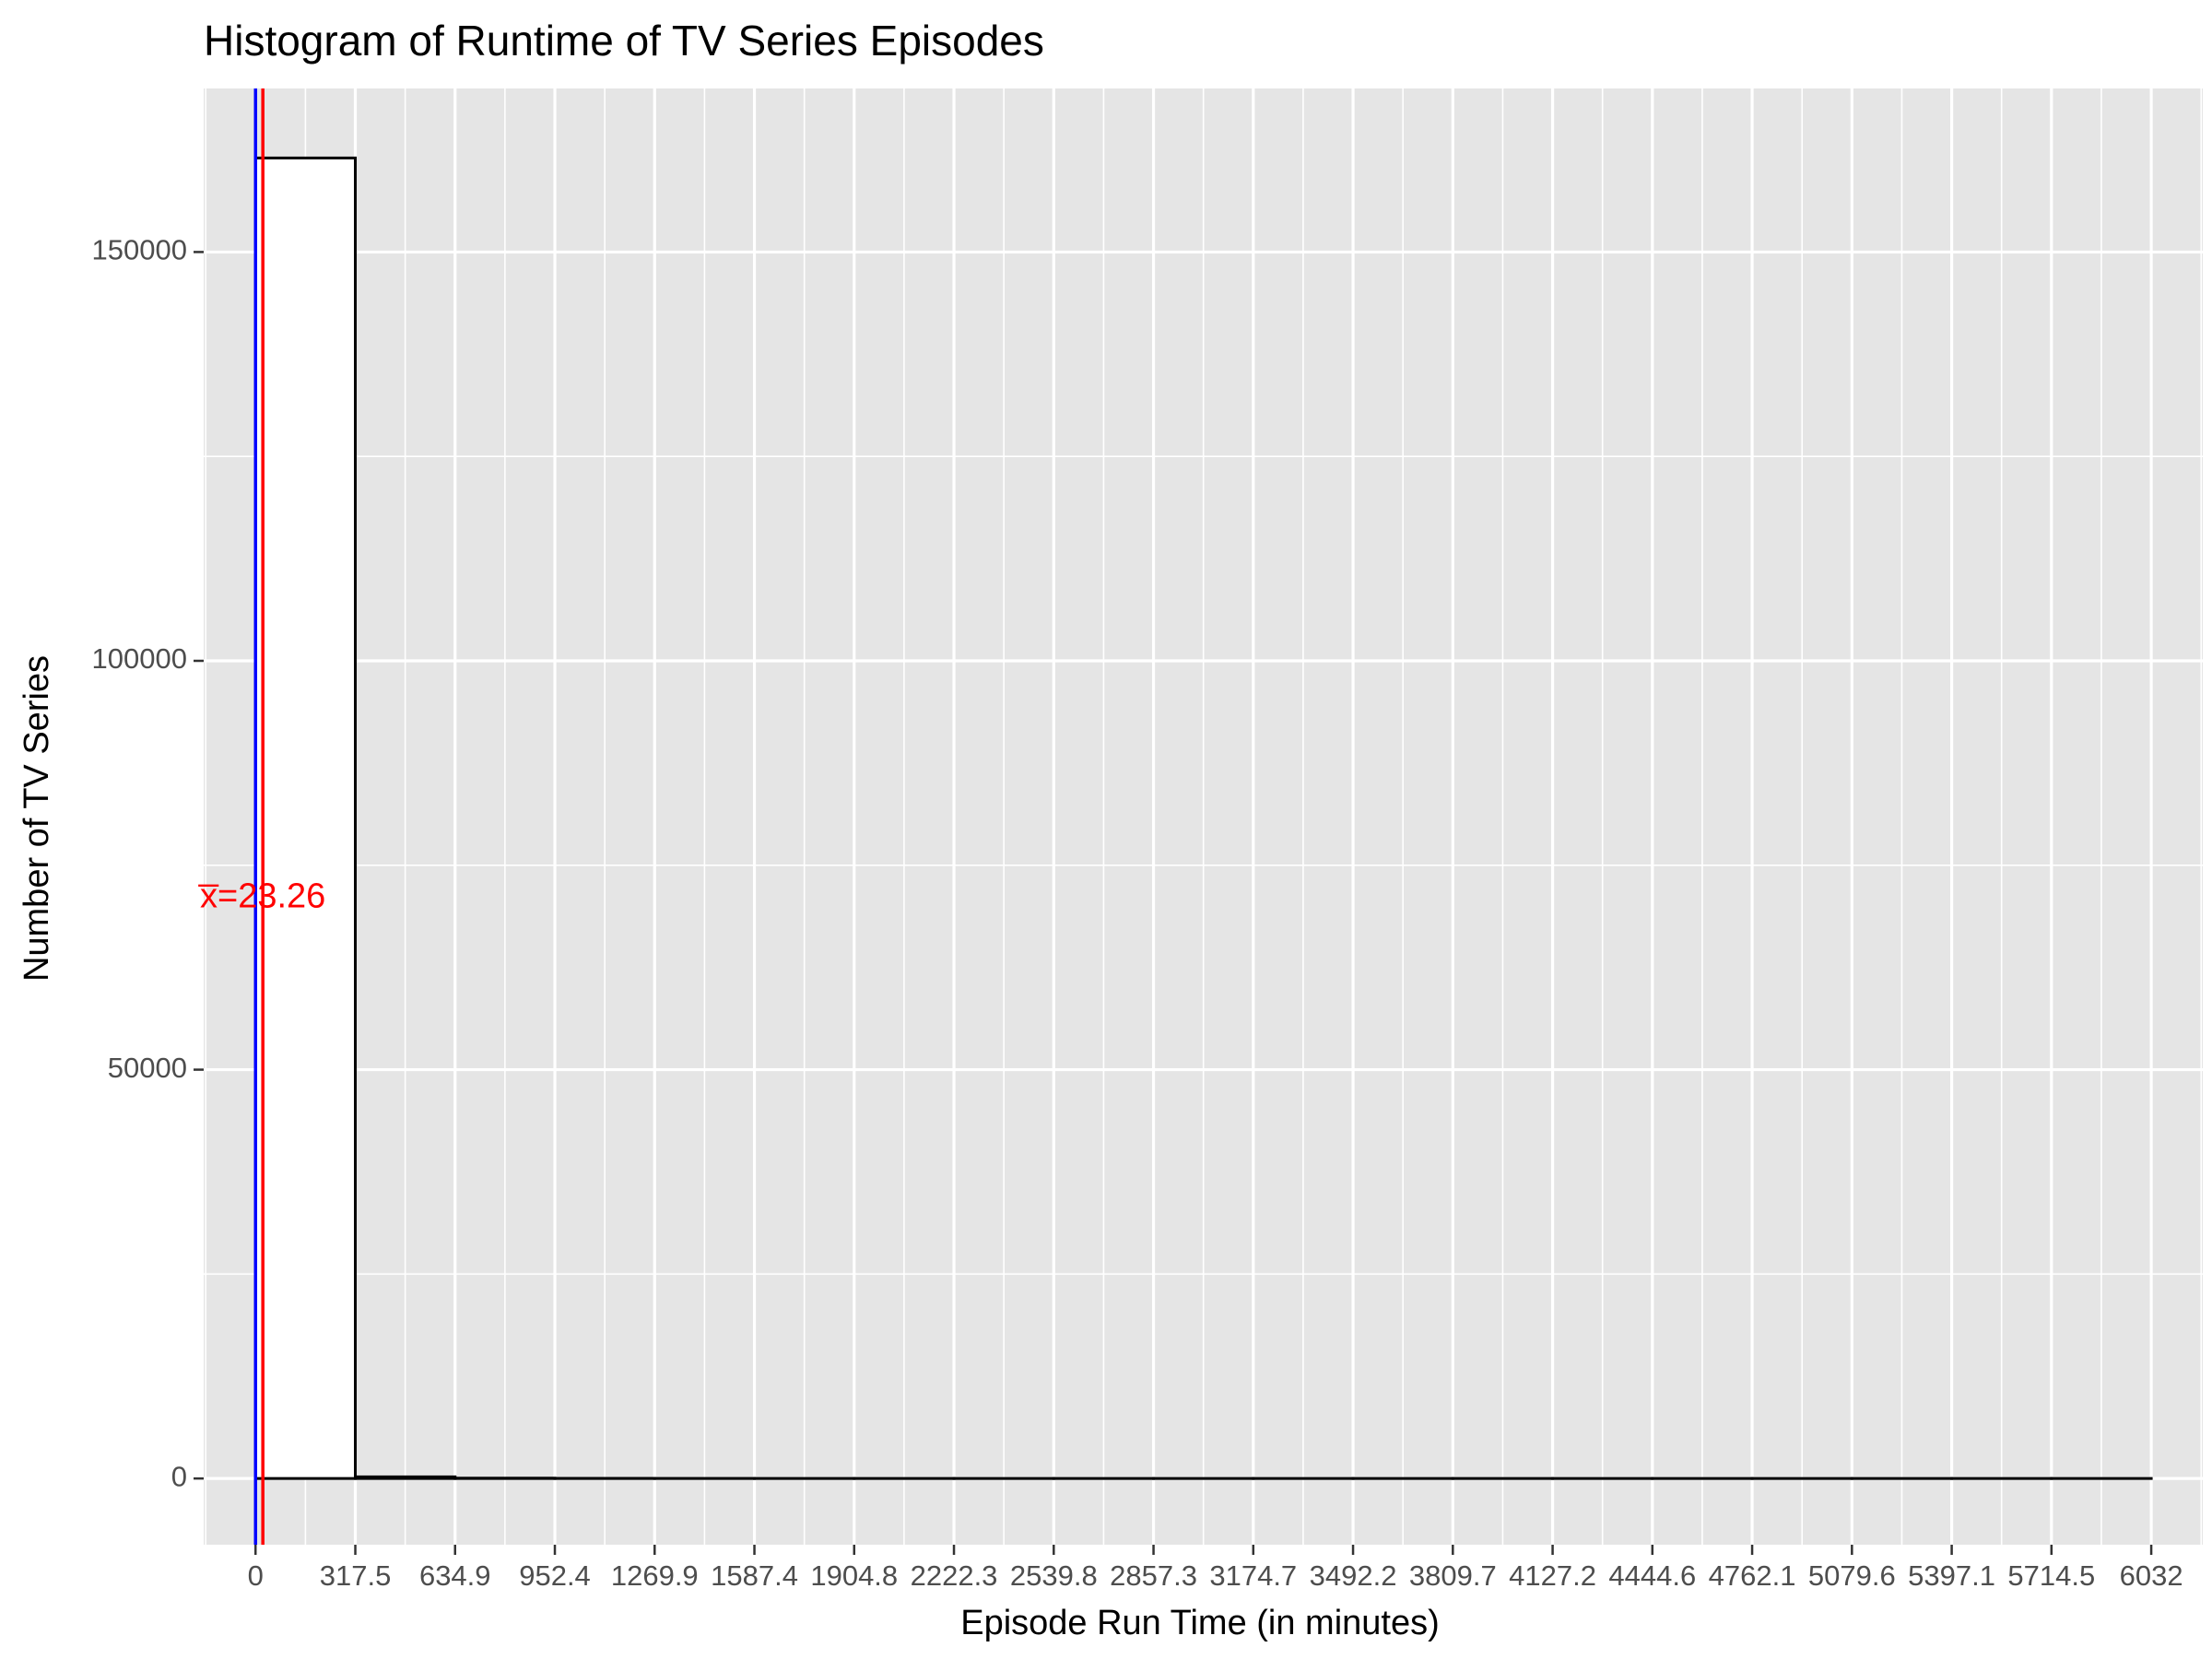 Image resolution: width=2212 pixels, height=1659 pixels. Describe the element at coordinates (1200, 1623) in the screenshot. I see `x-axis-title: Episode Run Time (in minutes)` at that location.